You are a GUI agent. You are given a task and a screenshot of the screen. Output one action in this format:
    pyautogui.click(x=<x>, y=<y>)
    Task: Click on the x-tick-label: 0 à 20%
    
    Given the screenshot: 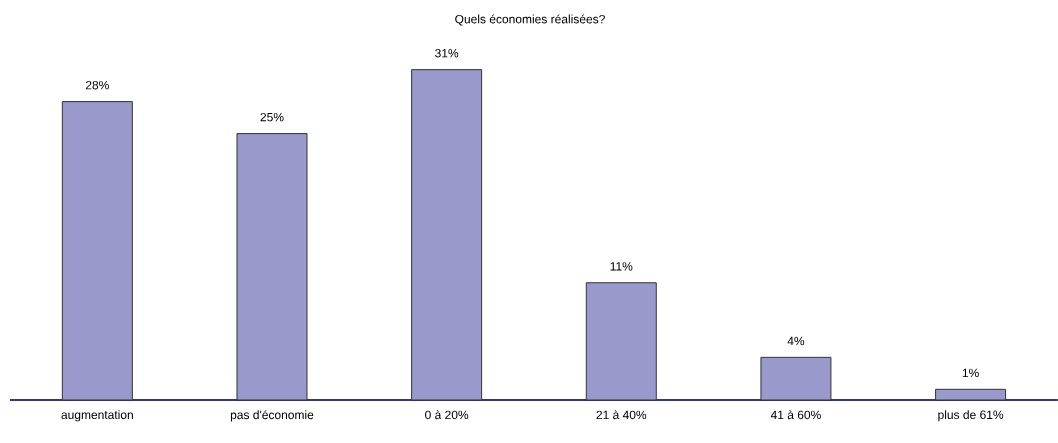 What is the action you would take?
    pyautogui.click(x=447, y=415)
    